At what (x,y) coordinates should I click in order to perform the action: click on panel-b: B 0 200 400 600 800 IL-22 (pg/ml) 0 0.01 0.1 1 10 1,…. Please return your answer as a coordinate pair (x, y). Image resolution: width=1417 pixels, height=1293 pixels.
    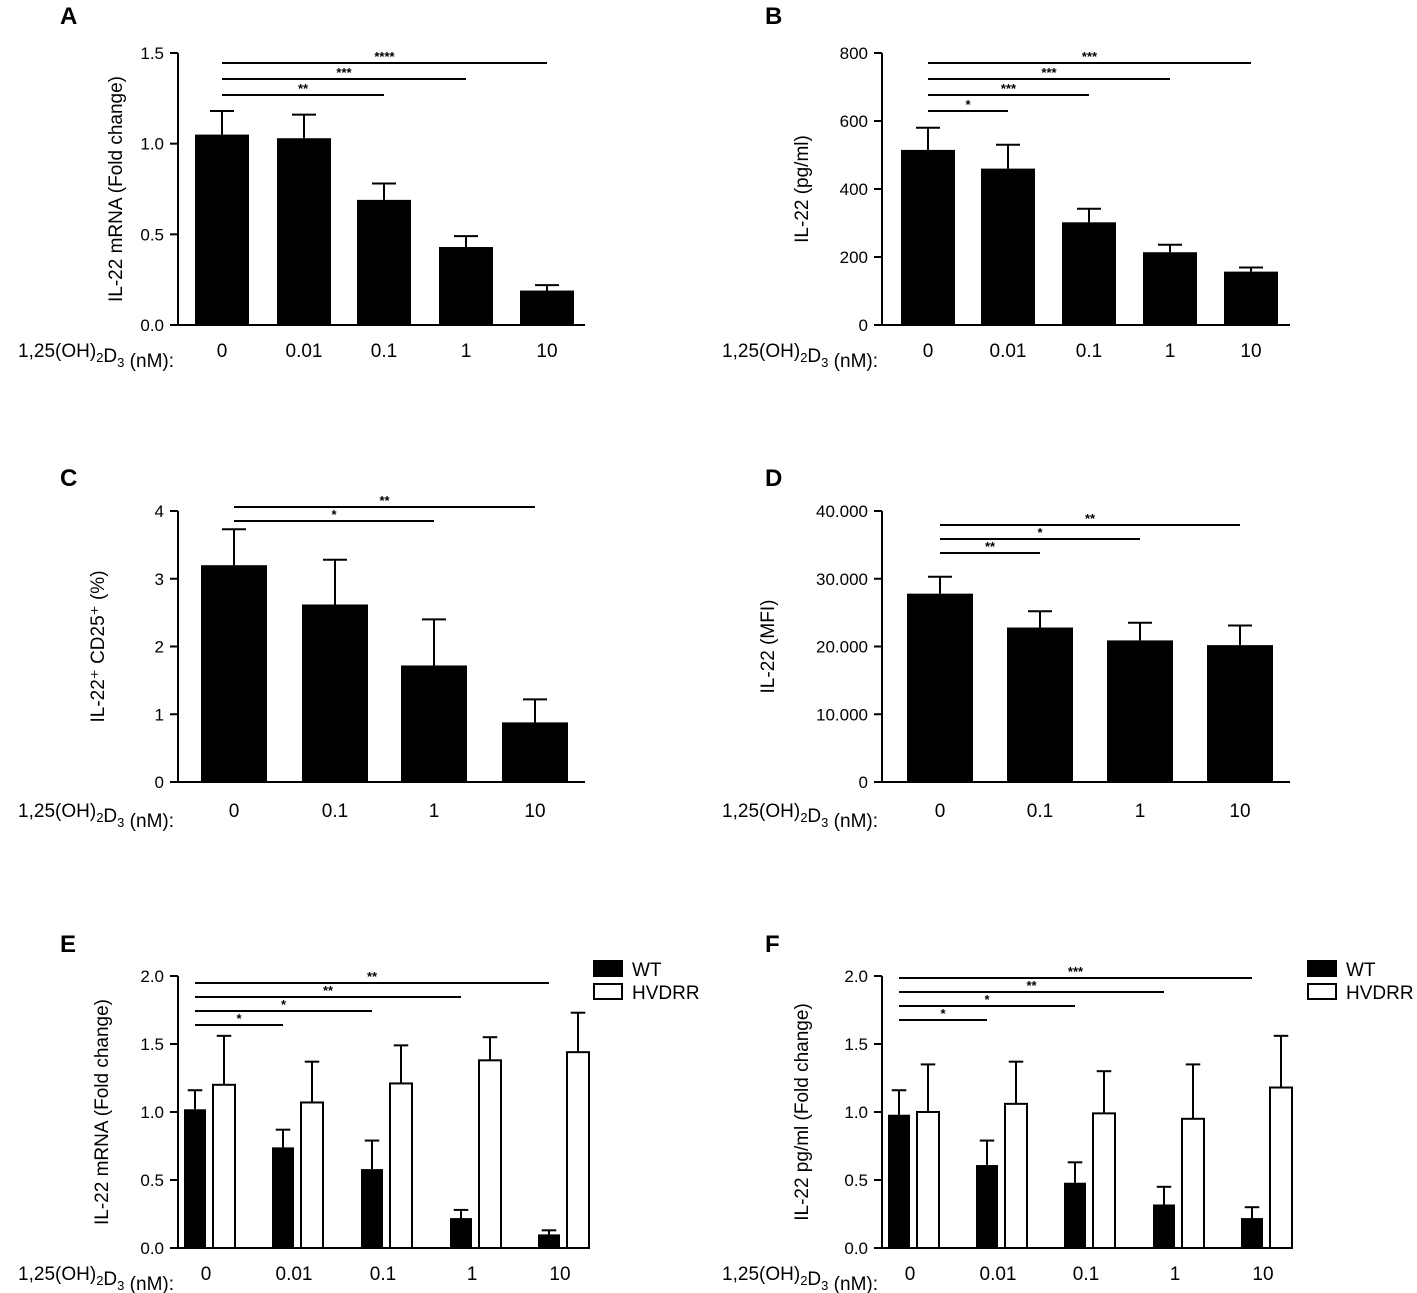
    Looking at the image, I should click on (1006, 187).